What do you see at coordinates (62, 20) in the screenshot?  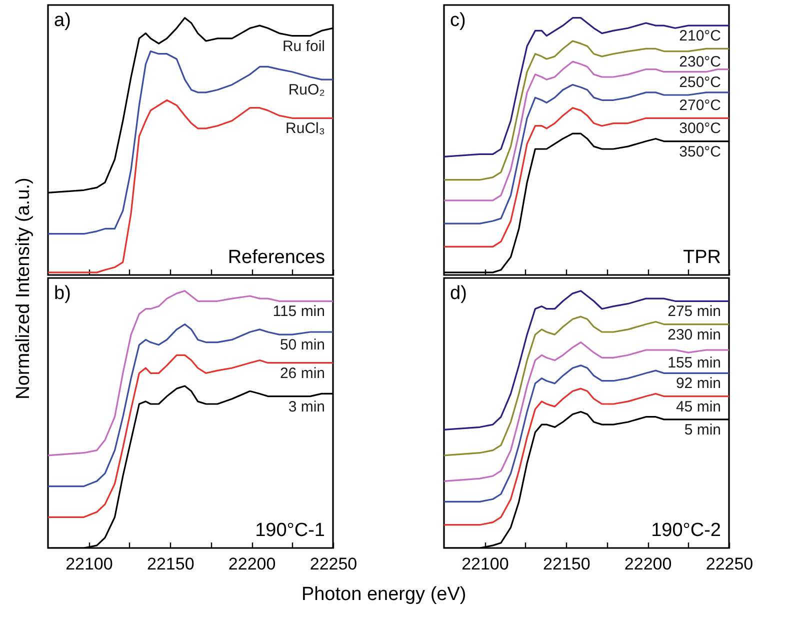 I see `annotation: a)` at bounding box center [62, 20].